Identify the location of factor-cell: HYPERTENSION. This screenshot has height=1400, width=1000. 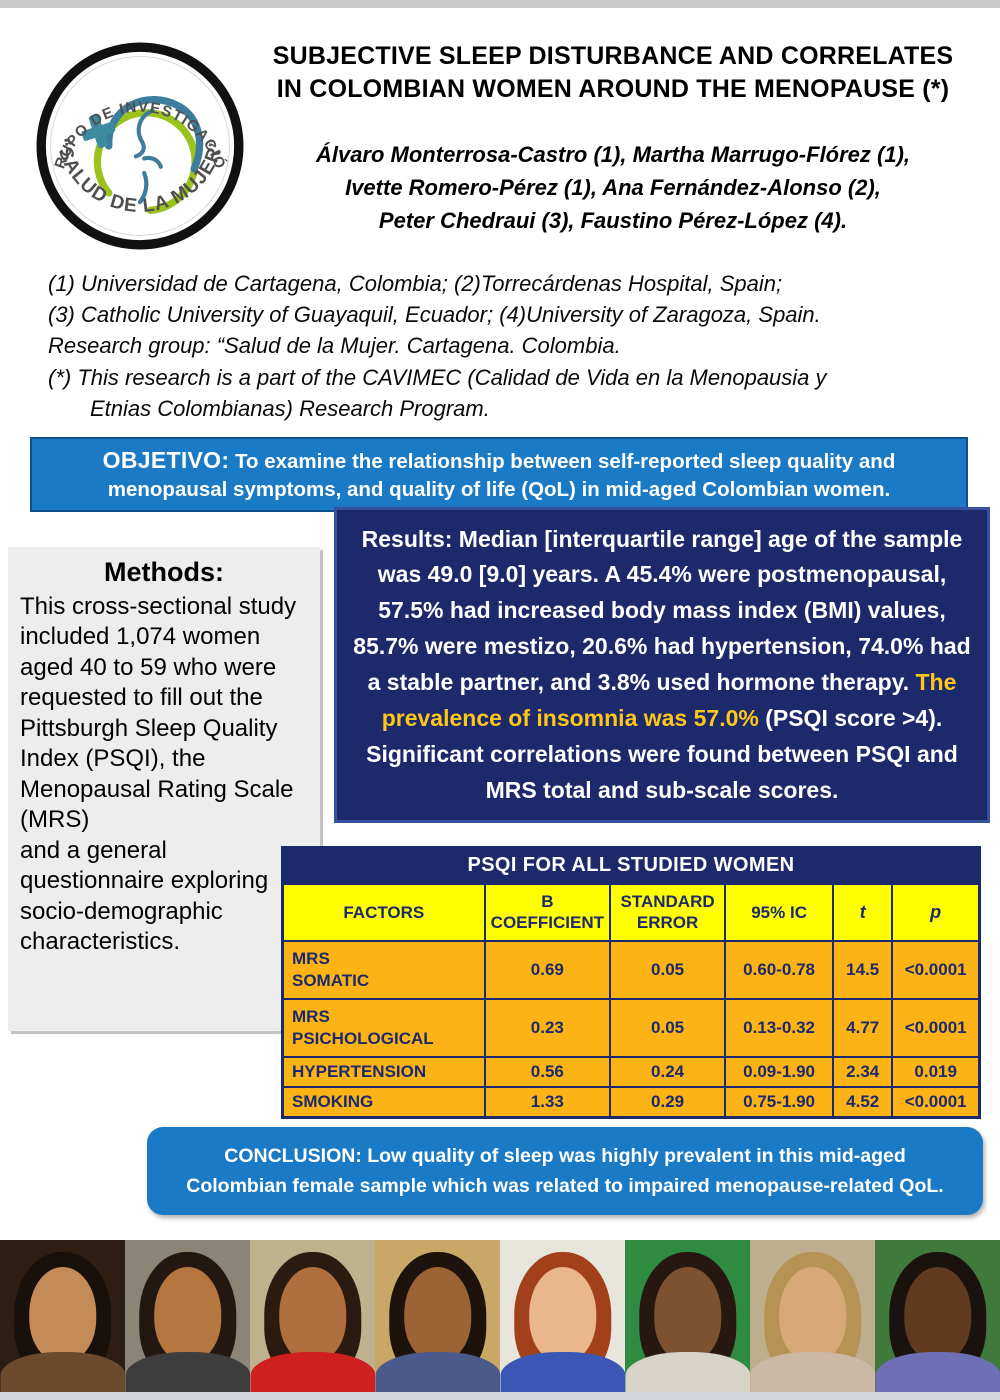
(383, 1071).